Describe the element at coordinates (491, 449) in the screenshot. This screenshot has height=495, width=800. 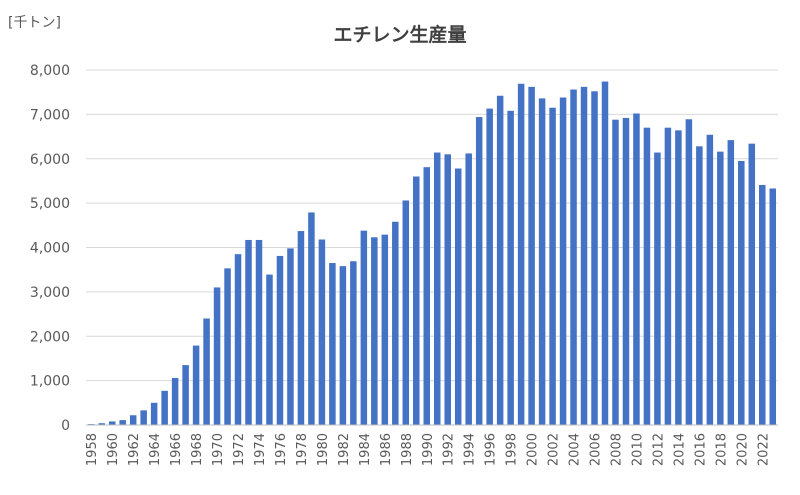
I see `x-tick-label: 1996` at that location.